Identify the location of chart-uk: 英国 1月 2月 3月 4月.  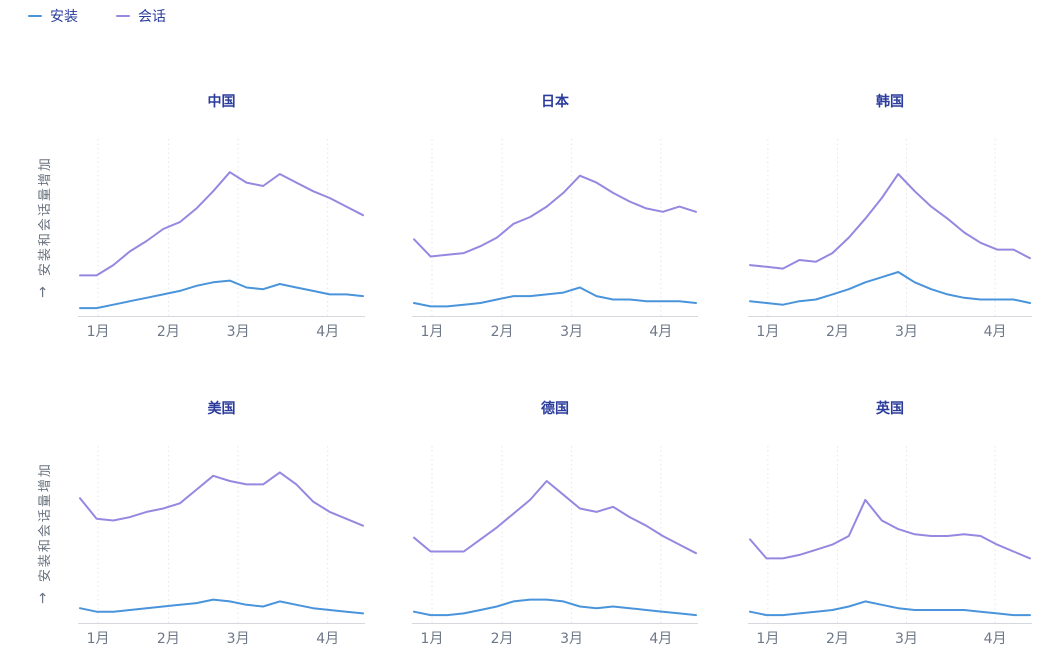
(890, 525).